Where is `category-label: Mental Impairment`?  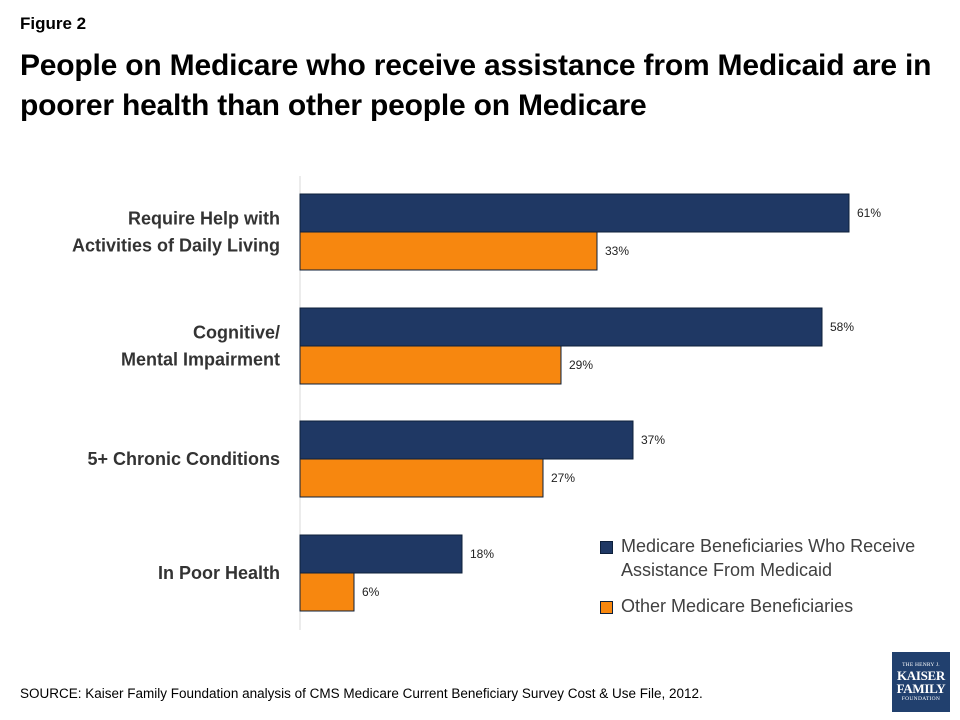
category-label: Mental Impairment is located at coordinates (200, 360).